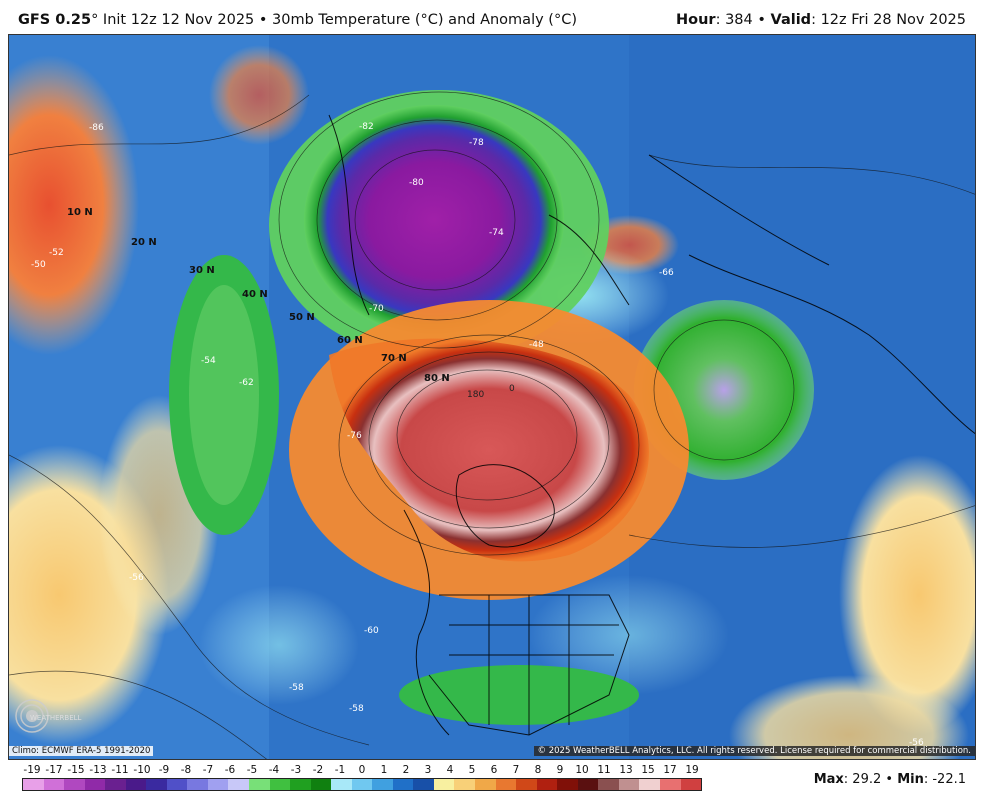  I want to click on contour-label: -54, so click(208, 361).